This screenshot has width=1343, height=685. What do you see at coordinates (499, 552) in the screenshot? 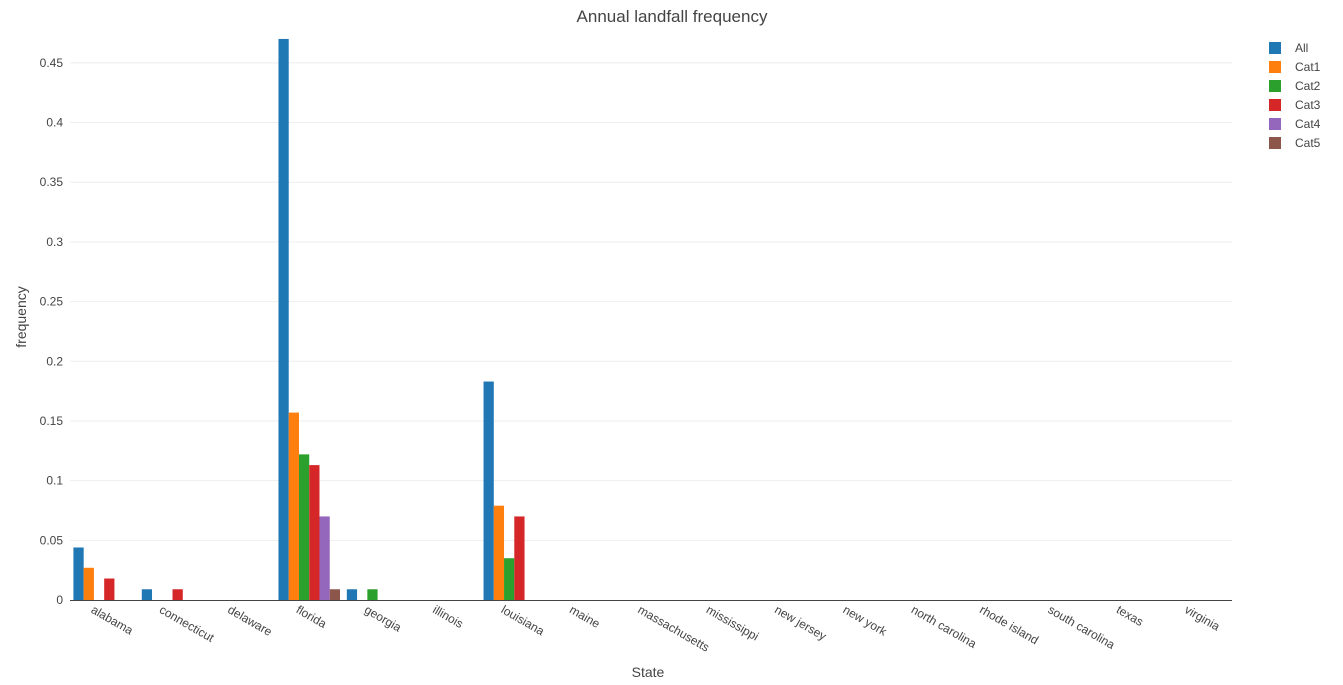
I see `bar-cat1-louisiana` at bounding box center [499, 552].